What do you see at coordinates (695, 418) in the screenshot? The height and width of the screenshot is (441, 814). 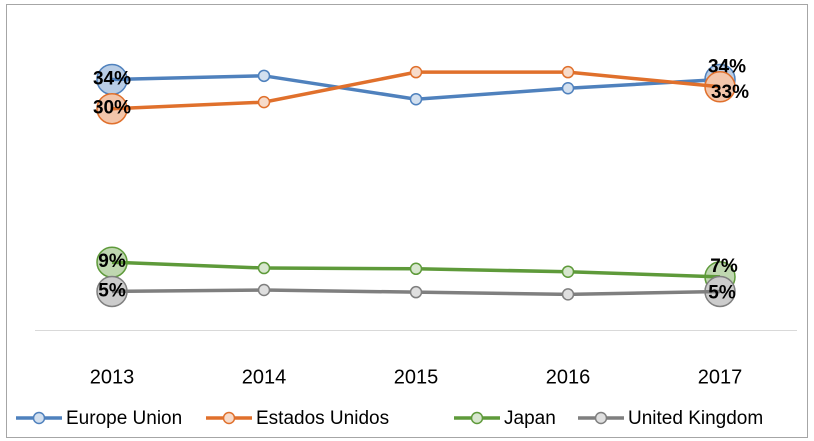 I see `legend-label: United Kingdom` at bounding box center [695, 418].